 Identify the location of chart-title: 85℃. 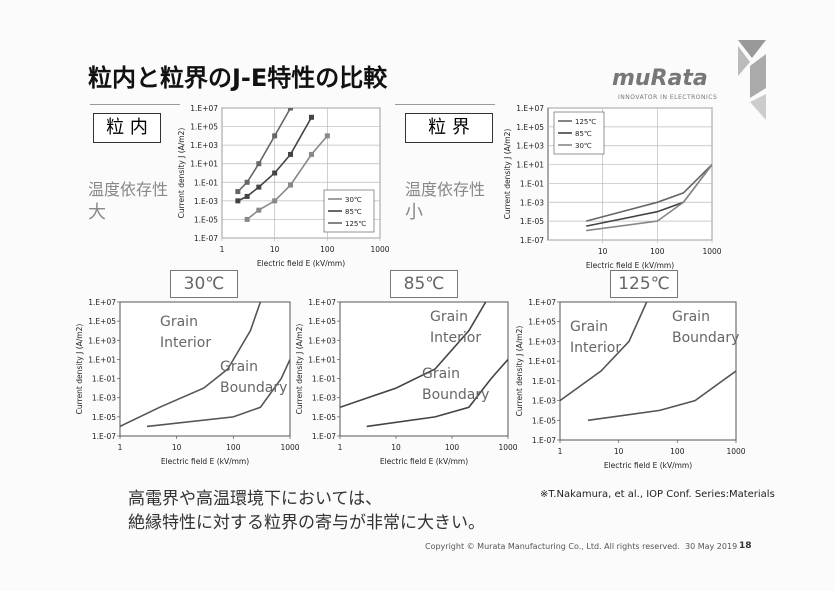
(424, 284).